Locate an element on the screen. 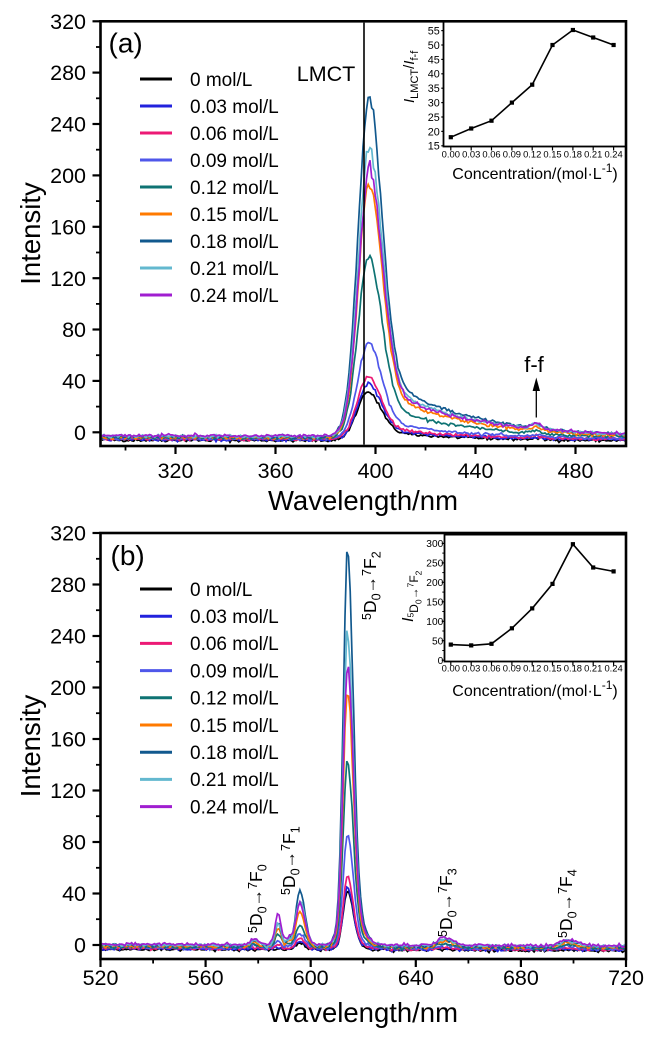 The height and width of the screenshot is (1040, 650). svg-text: 30 is located at coordinates (434, 104).